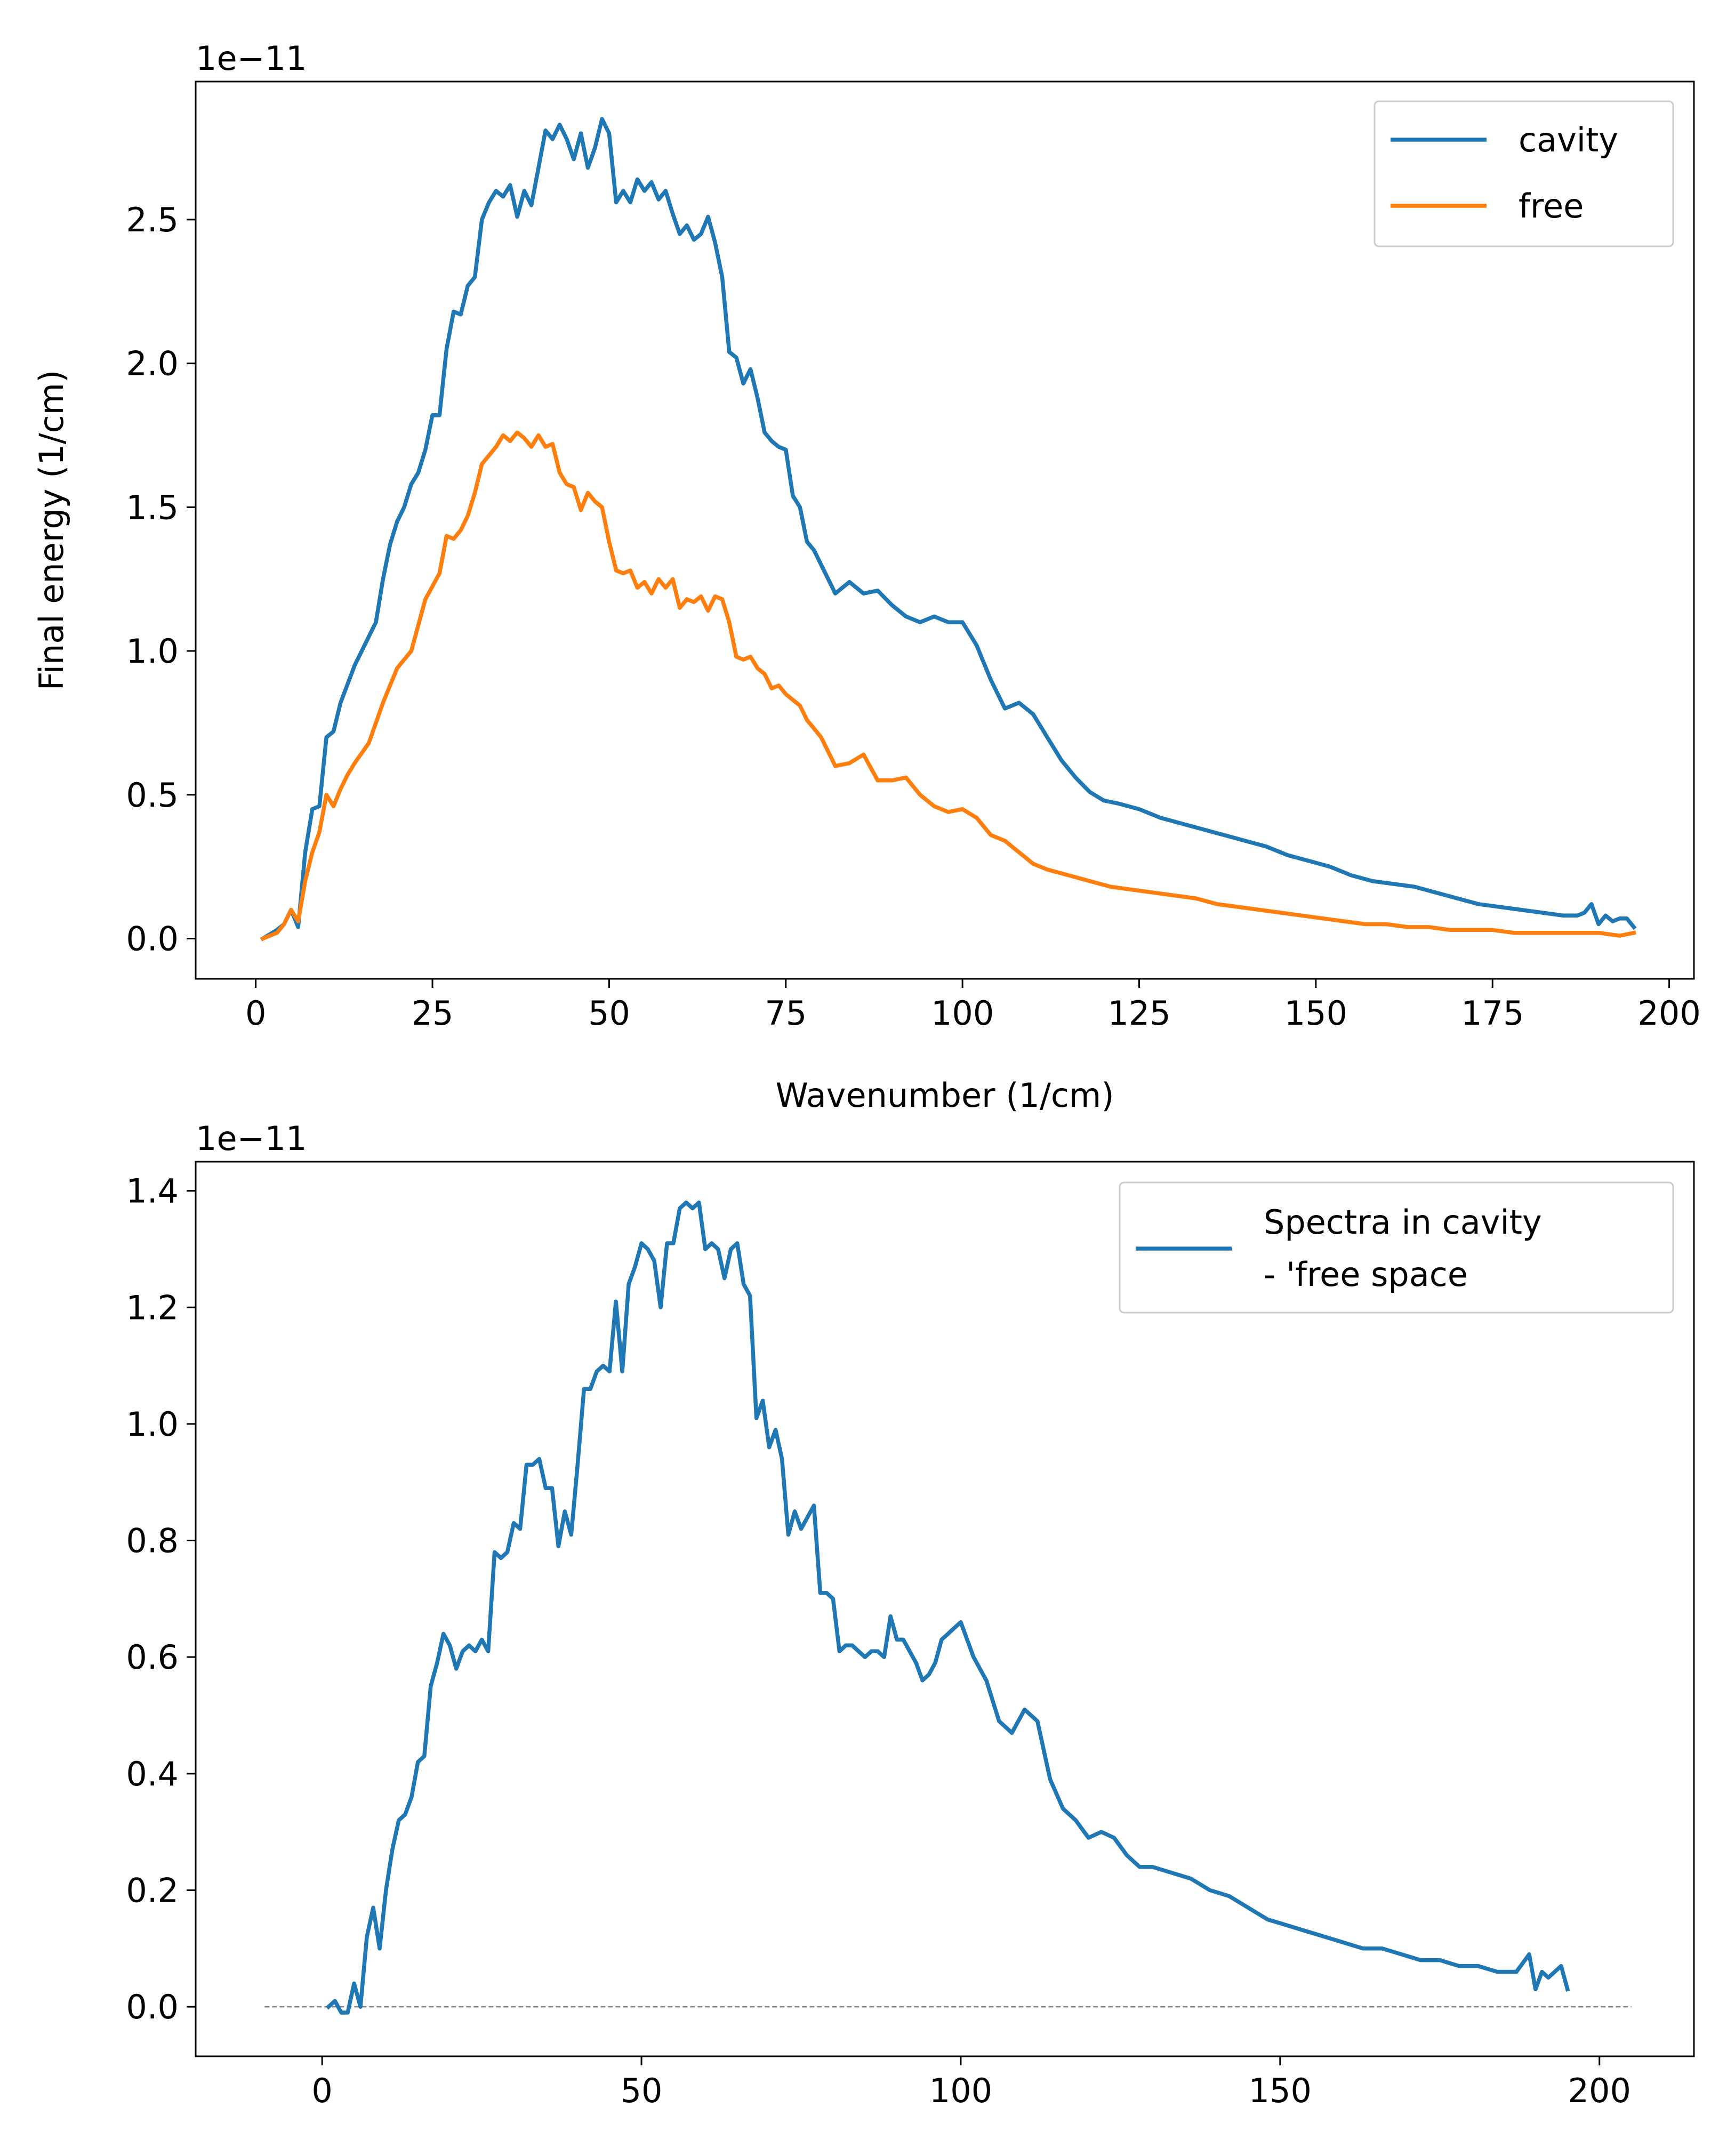 The width and height of the screenshot is (1727, 2156). Describe the element at coordinates (1551, 206) in the screenshot. I see `legend-label-free: free` at that location.